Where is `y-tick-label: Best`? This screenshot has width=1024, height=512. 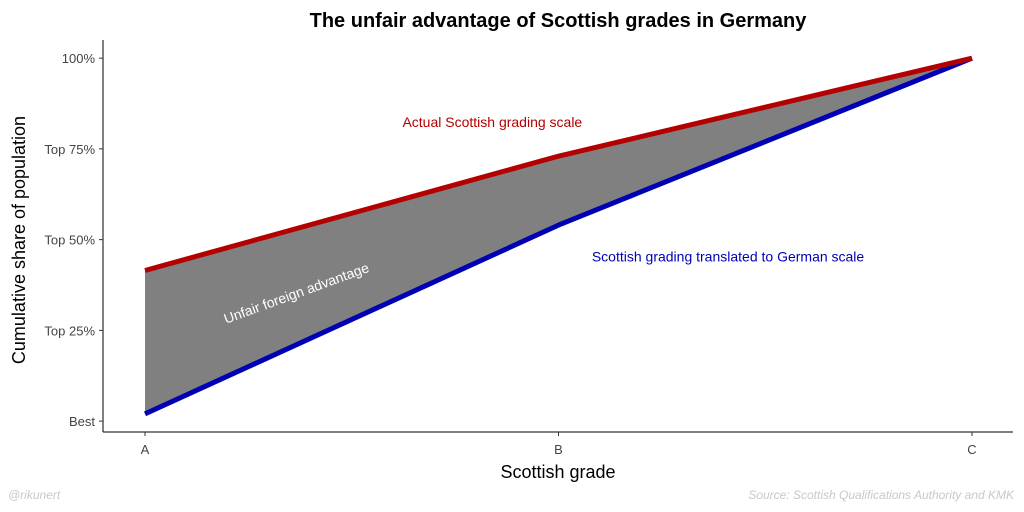 y-tick-label: Best is located at coordinates (82, 421).